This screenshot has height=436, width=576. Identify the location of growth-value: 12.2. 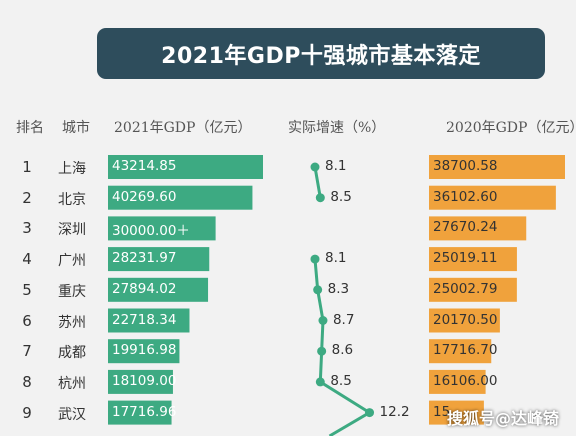
(394, 411).